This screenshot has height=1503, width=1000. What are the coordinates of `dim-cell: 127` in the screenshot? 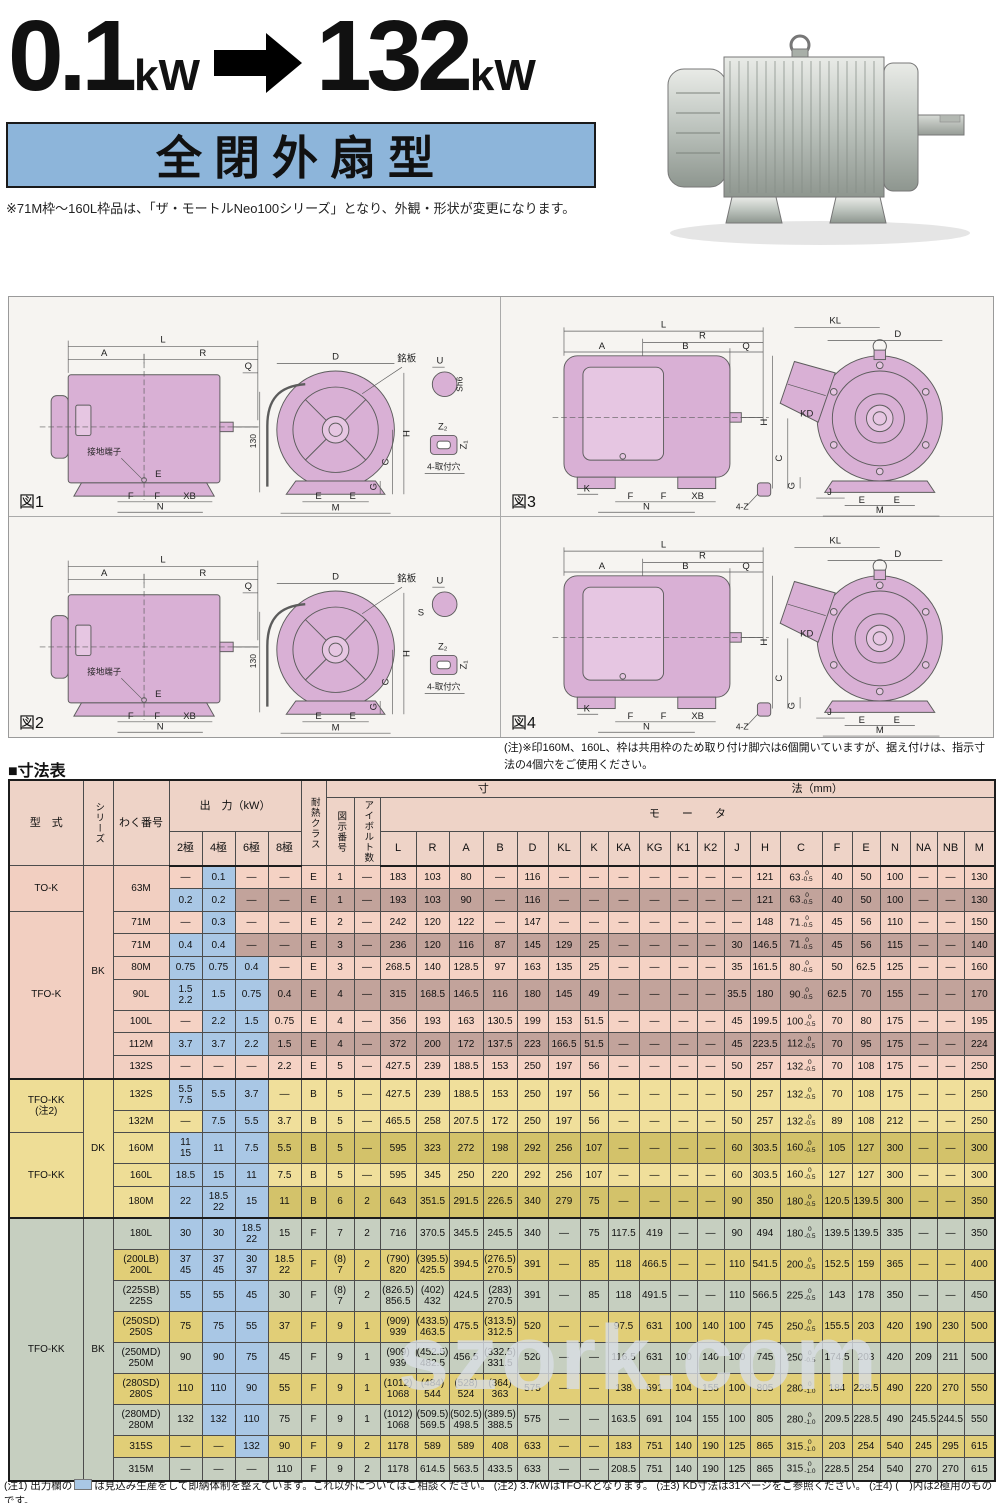 It's located at (837, 1175).